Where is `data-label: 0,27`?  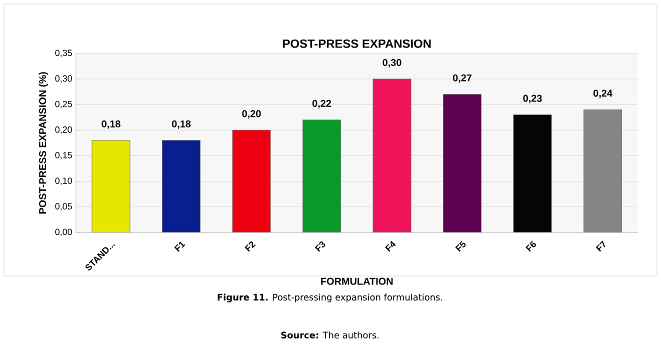
data-label: 0,27 is located at coordinates (462, 78).